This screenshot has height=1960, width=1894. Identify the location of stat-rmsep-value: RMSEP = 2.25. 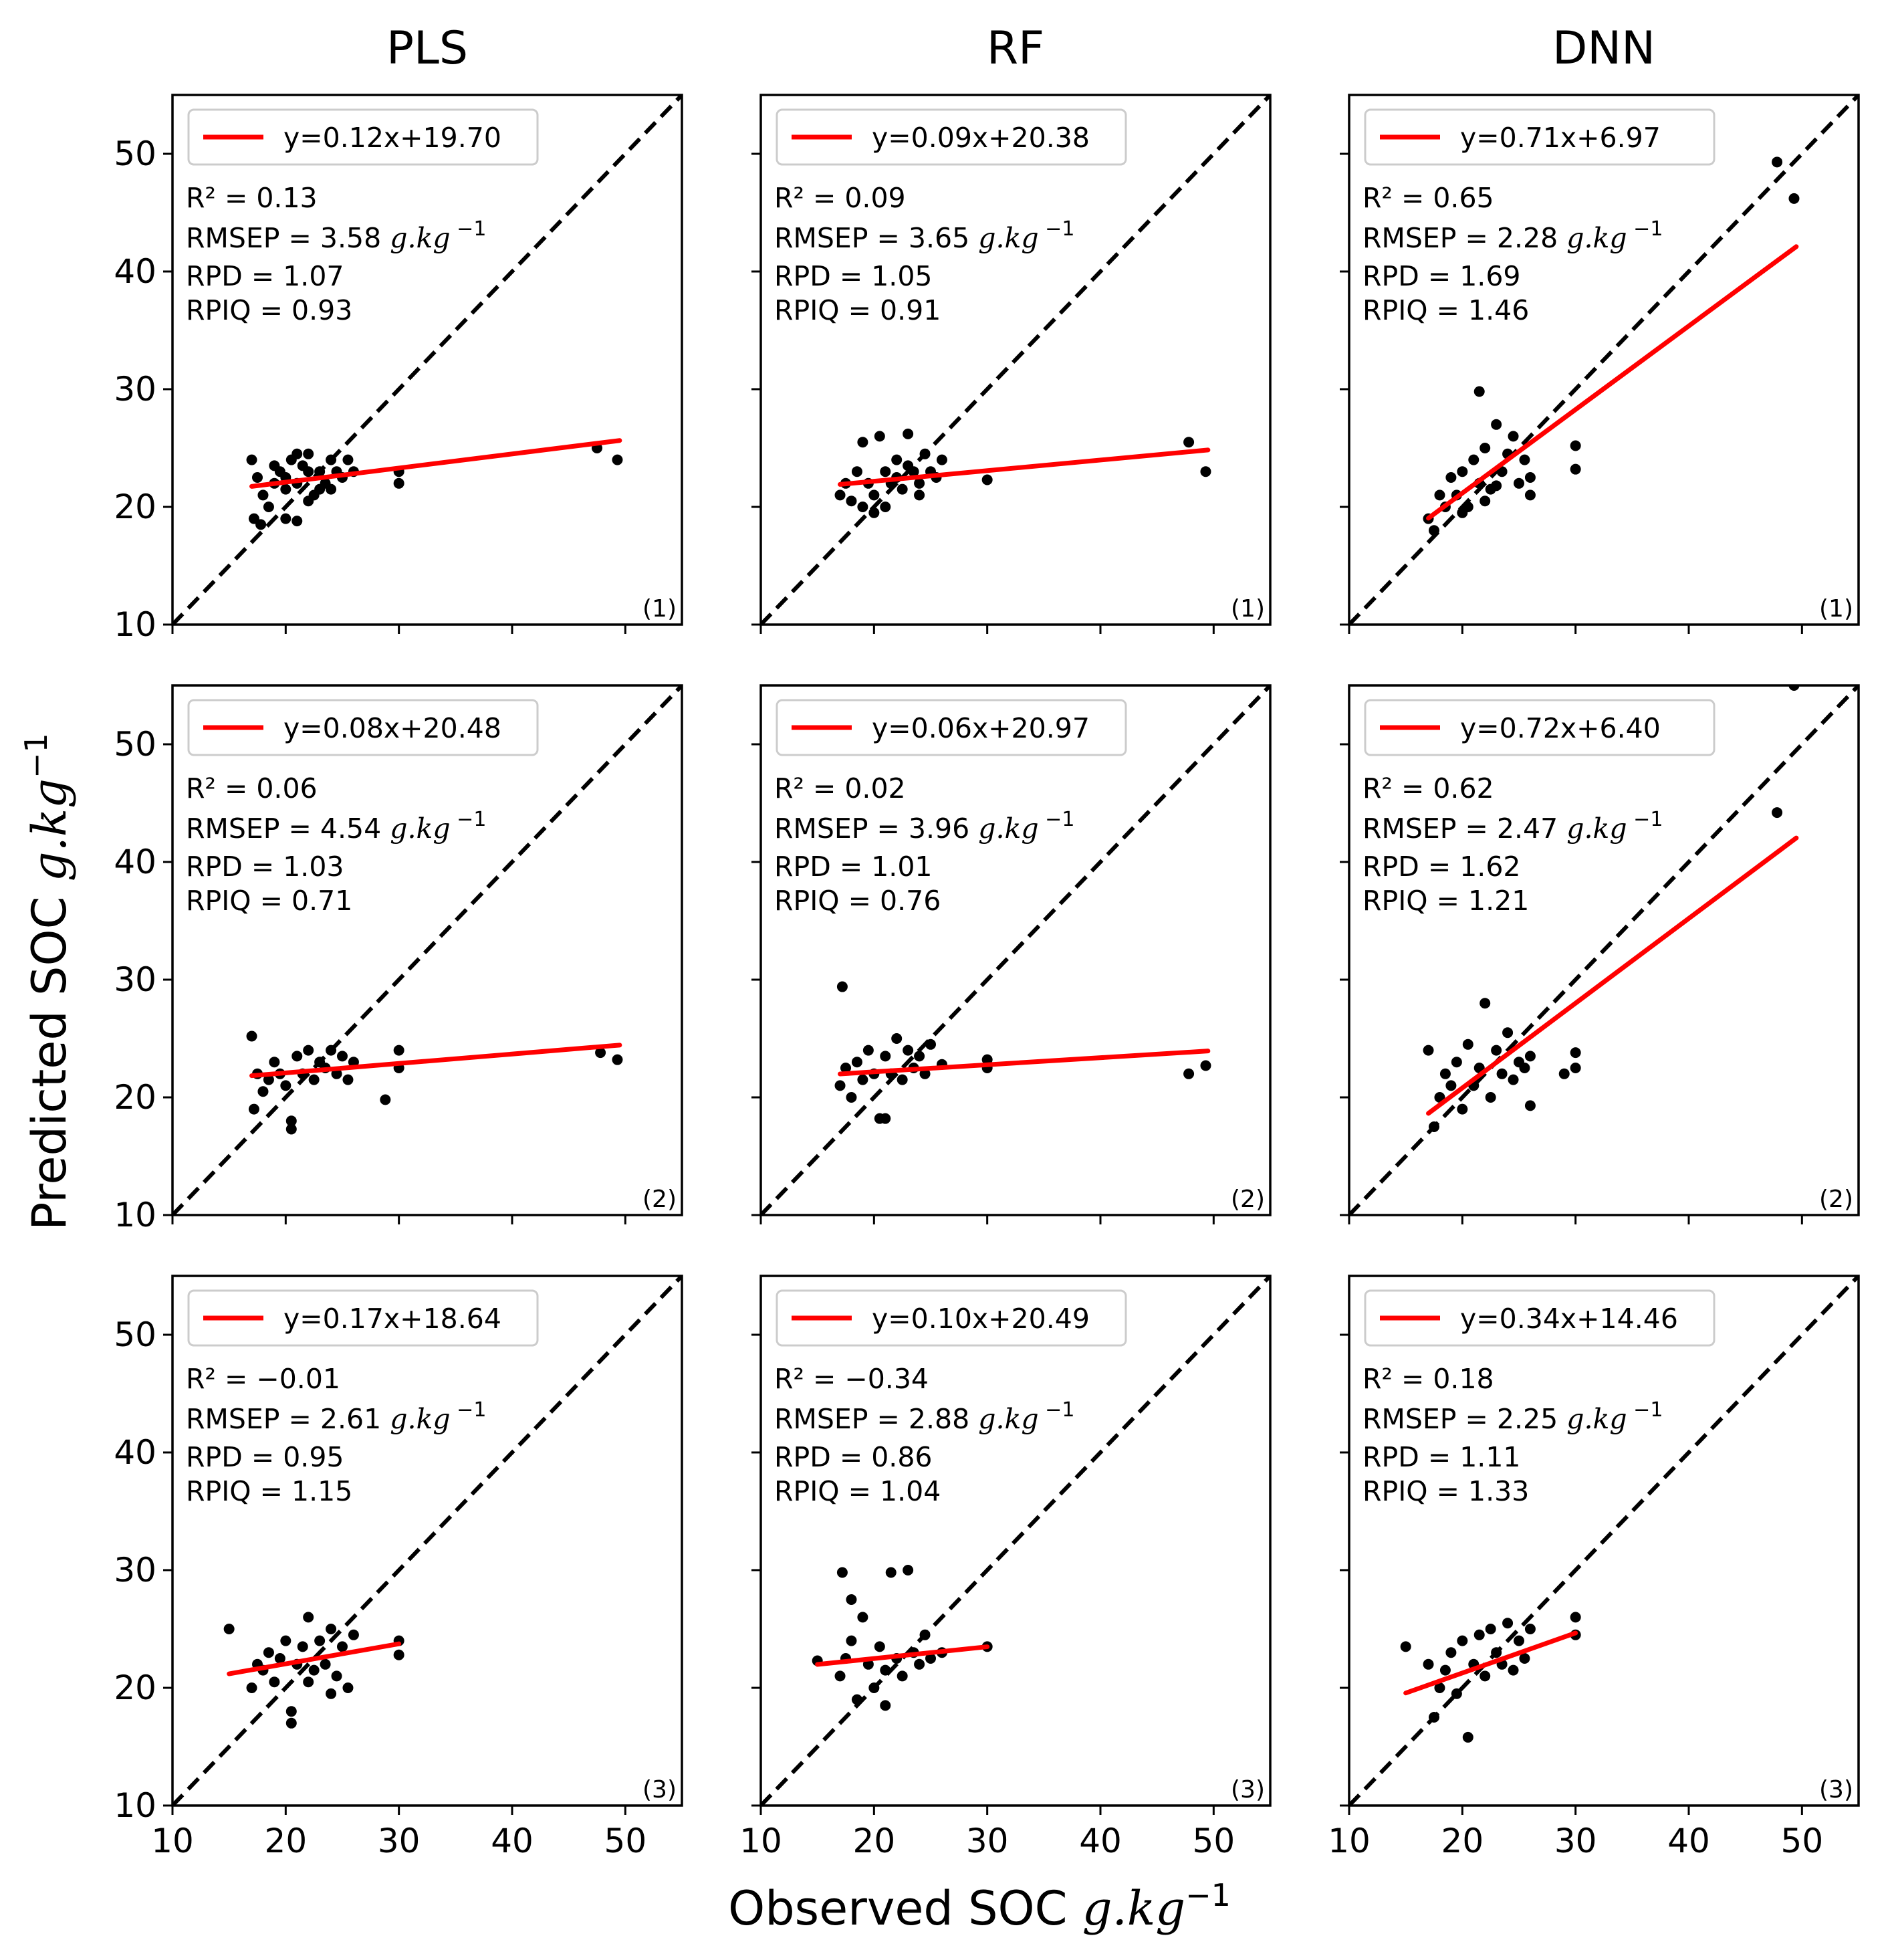
(1464, 1419).